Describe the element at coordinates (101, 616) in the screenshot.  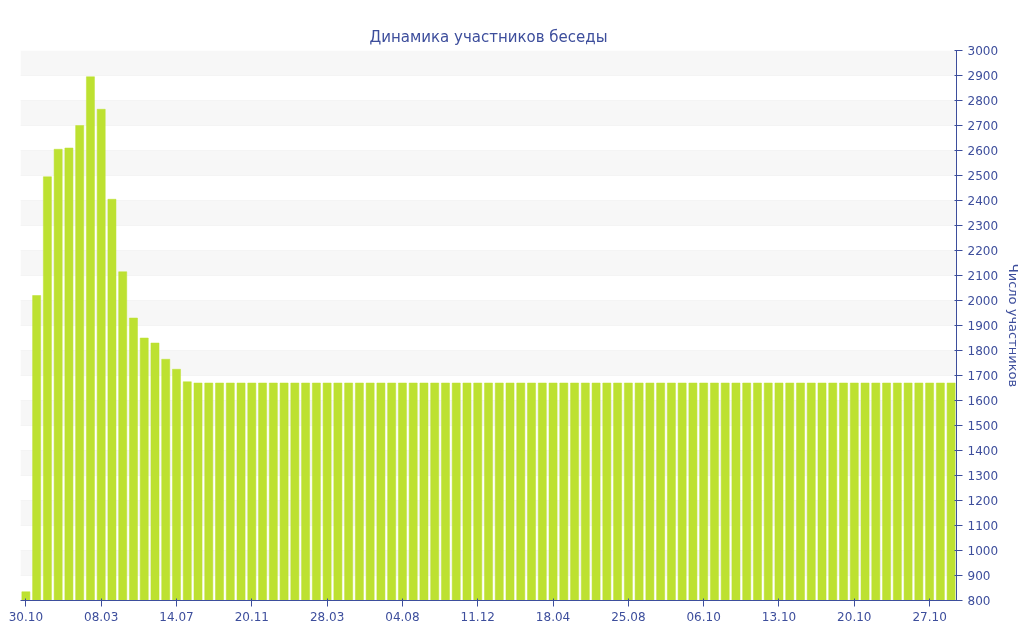
I see `x-tick-label: 08.03` at that location.